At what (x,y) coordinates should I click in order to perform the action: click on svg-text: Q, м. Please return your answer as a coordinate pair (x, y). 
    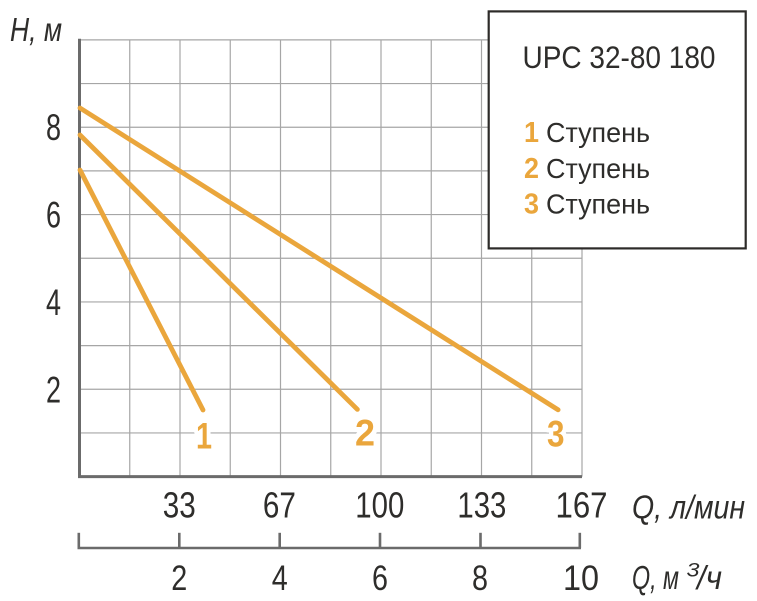
    Looking at the image, I should click on (655, 577).